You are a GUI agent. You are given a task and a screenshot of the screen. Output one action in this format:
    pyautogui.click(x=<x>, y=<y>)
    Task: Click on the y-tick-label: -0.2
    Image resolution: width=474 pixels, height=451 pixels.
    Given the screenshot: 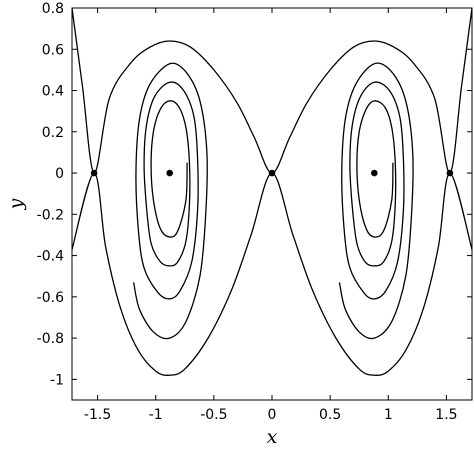 What is the action you would take?
    pyautogui.click(x=50, y=215)
    